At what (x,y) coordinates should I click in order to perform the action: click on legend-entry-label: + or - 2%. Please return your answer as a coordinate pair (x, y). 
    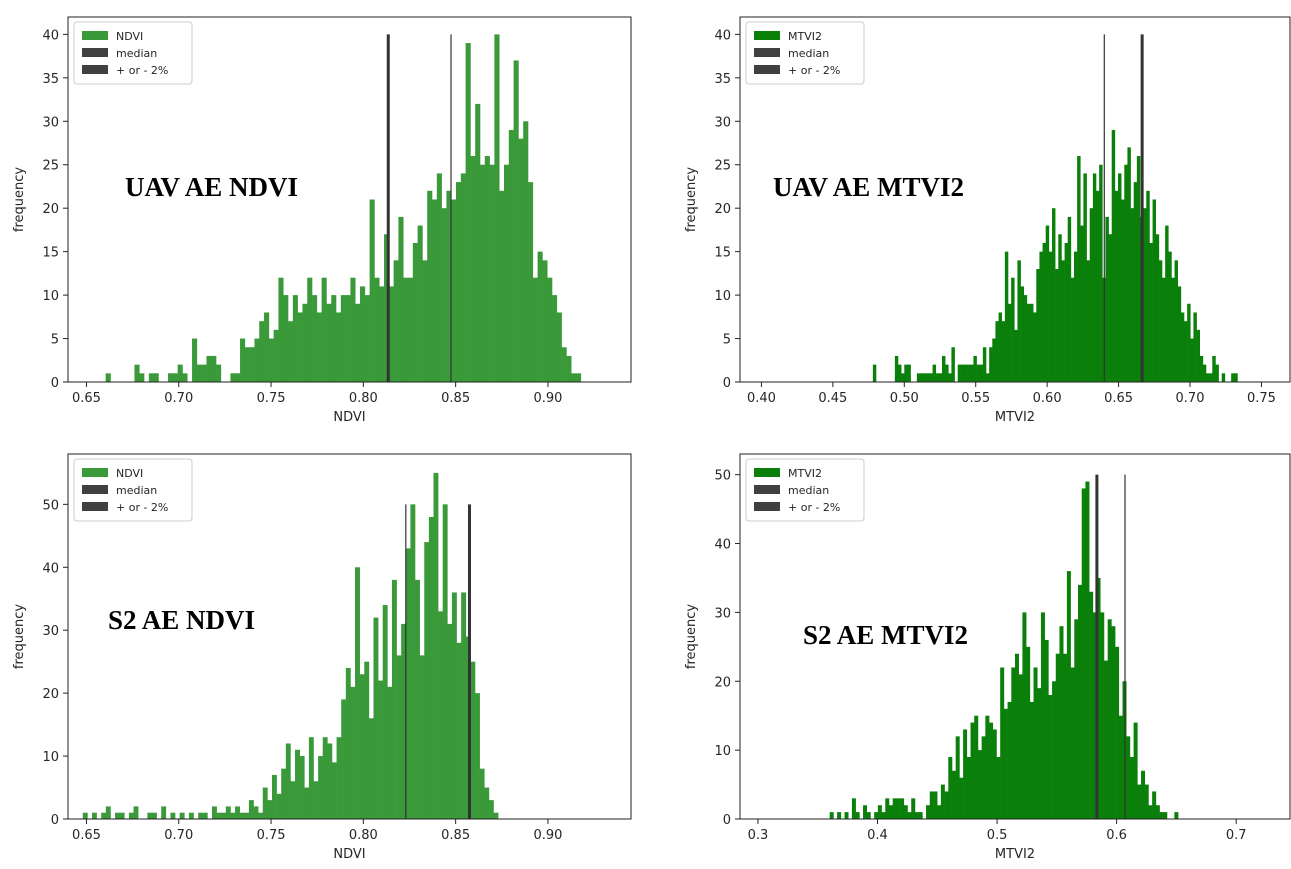
    Looking at the image, I should click on (142, 70).